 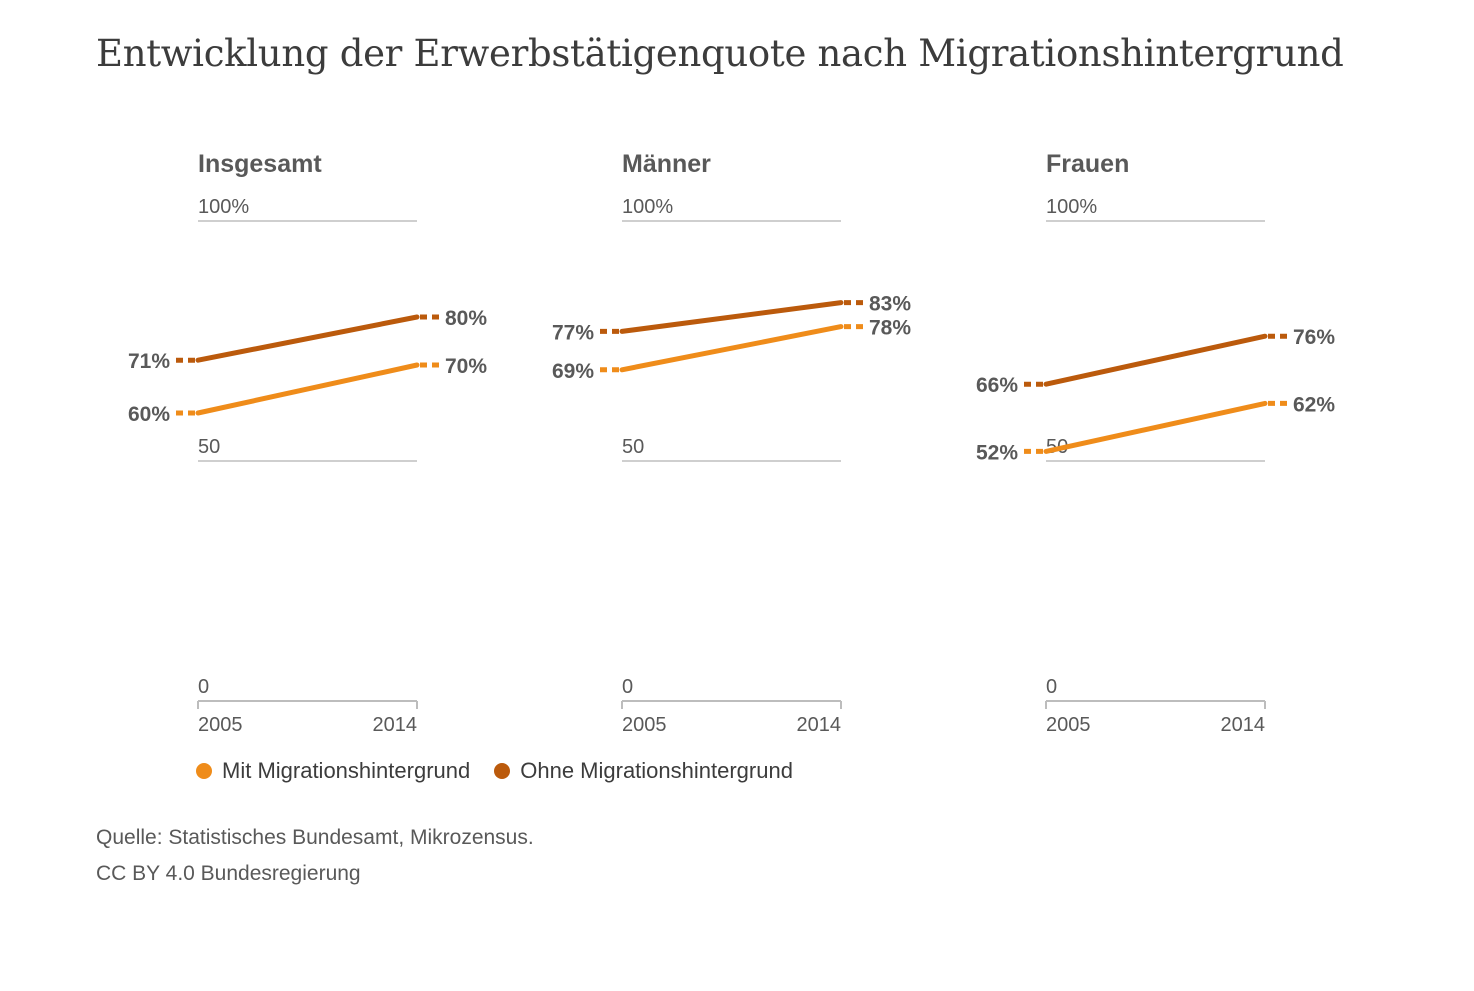 I want to click on license-line: CC BY 4.0 Bundesregierung, so click(x=228, y=873).